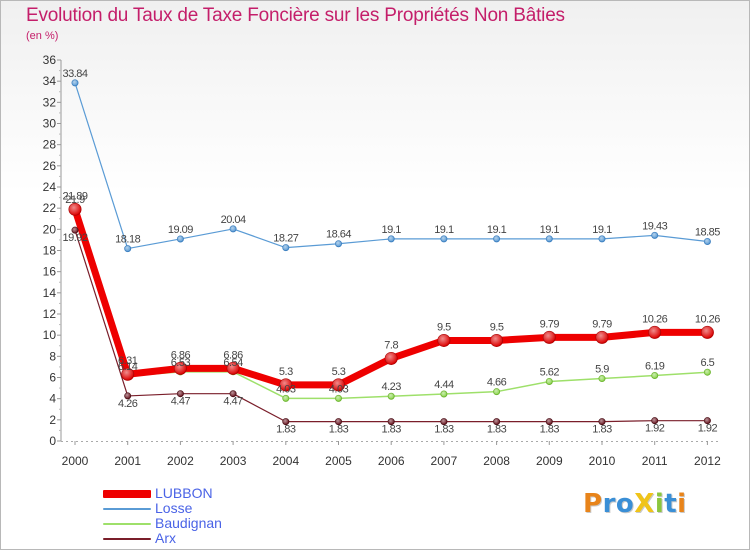  What do you see at coordinates (496, 461) in the screenshot?
I see `x-tick-label: 2008` at bounding box center [496, 461].